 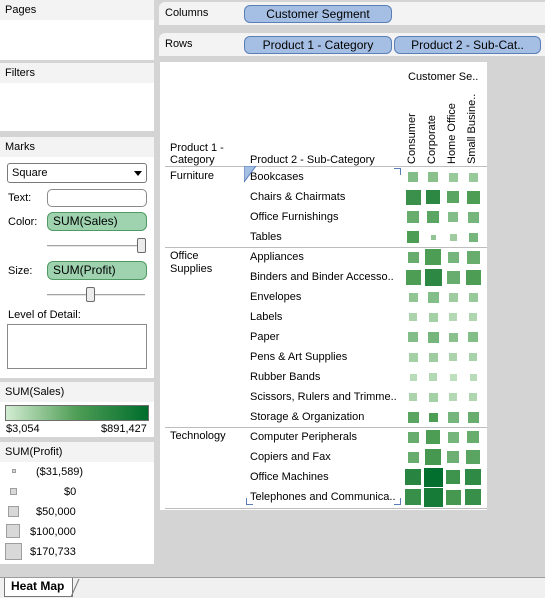 What do you see at coordinates (322, 277) in the screenshot?
I see `subcategory-label: Binders and Binder Accesso..` at bounding box center [322, 277].